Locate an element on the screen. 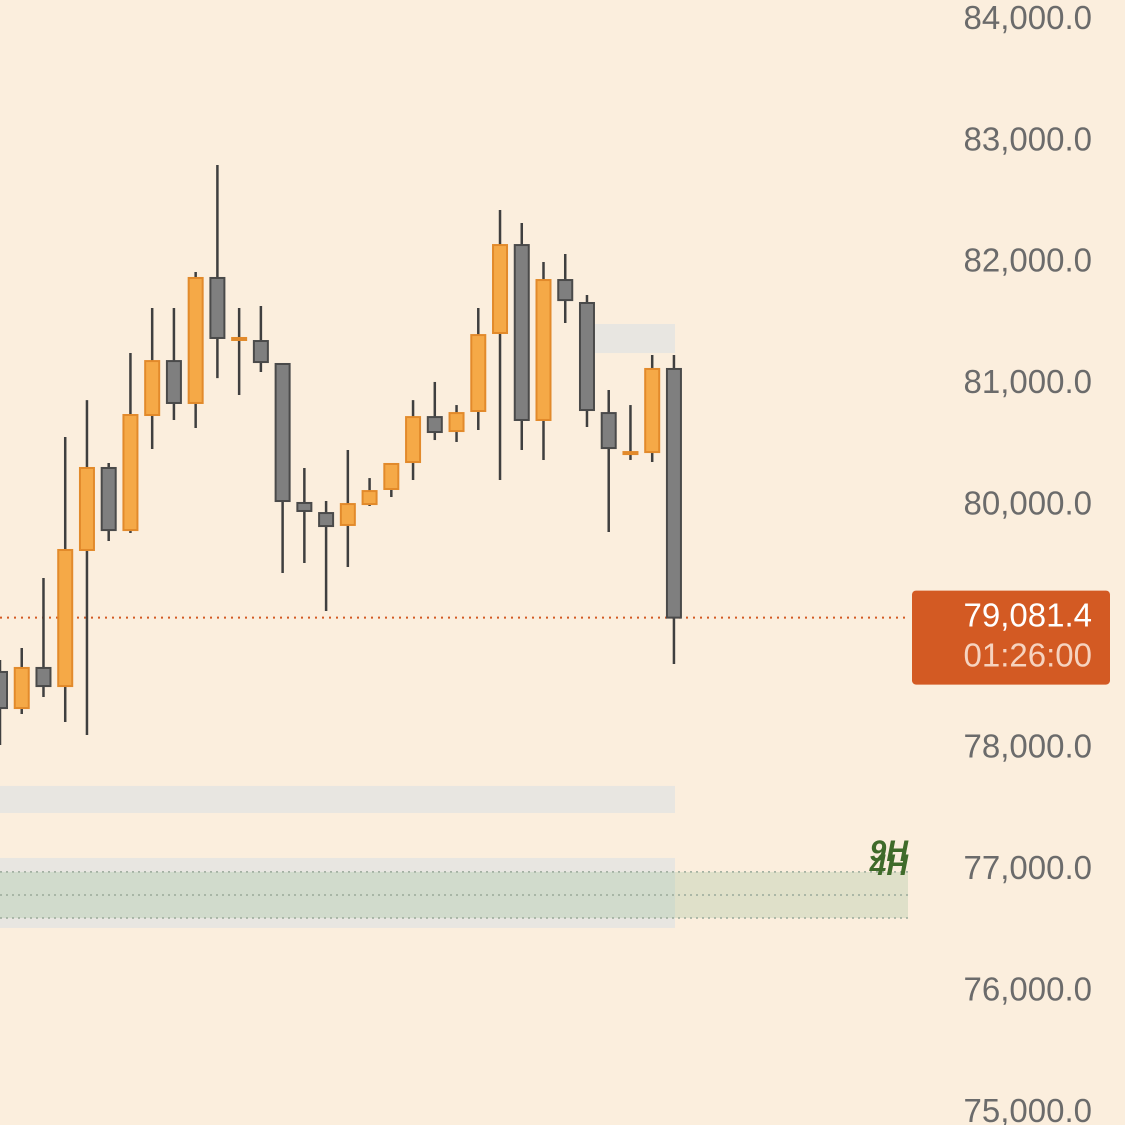 This screenshot has width=1125, height=1125. y-tick-label: 78,000.0 is located at coordinates (1028, 746).